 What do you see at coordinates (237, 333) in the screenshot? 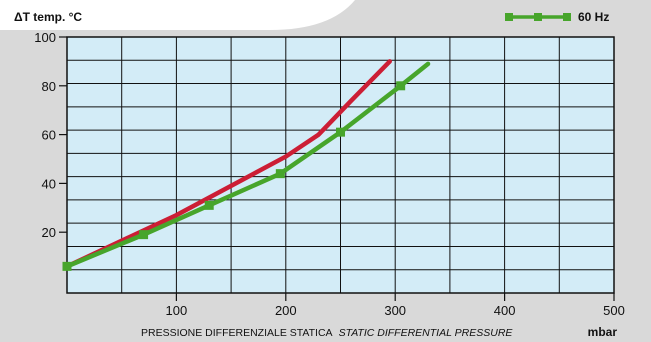
I see `x-axis-label-it: PRESSIONE DIFFERENZIALE STATICA` at bounding box center [237, 333].